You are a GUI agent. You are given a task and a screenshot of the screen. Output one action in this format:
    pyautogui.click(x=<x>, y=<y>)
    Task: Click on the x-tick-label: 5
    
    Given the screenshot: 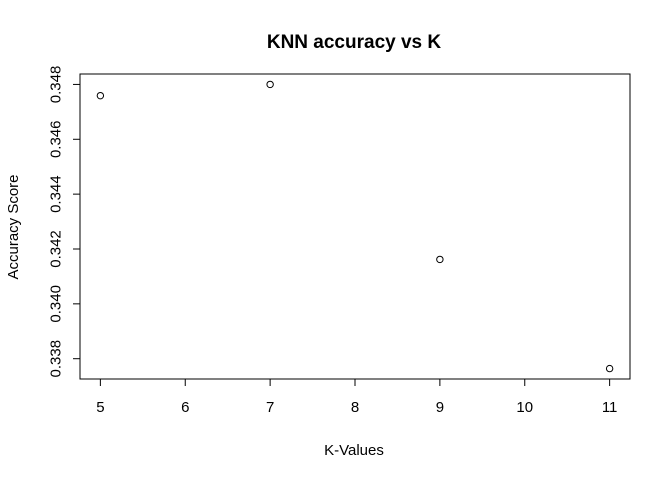 What is the action you would take?
    pyautogui.click(x=100, y=407)
    